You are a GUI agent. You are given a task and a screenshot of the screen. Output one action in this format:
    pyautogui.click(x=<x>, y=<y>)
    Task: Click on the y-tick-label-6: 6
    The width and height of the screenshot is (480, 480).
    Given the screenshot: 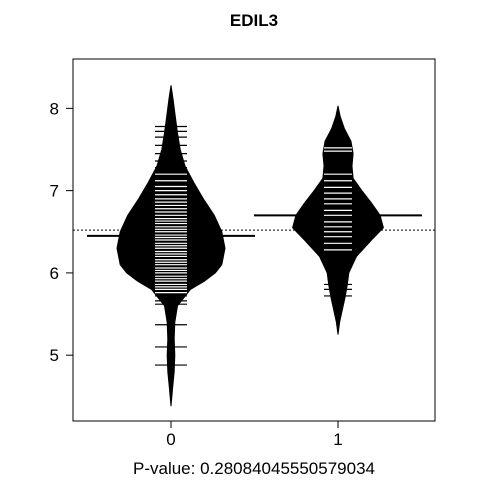 What is the action you would take?
    pyautogui.click(x=54, y=273)
    